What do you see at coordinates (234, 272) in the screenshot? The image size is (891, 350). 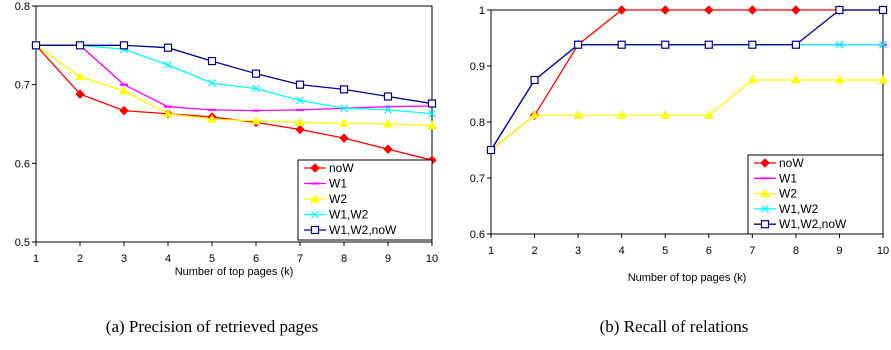 I see `precision-xaxis-label: Number of top pages (k)` at bounding box center [234, 272].